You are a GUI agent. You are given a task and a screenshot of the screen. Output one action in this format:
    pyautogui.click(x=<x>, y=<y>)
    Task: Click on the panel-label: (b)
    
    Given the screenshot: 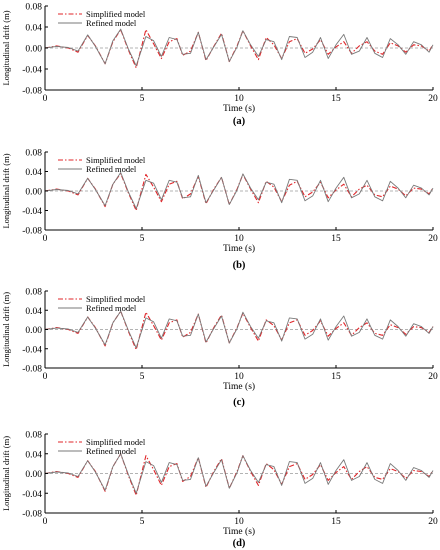 What is the action you would take?
    pyautogui.click(x=239, y=265)
    